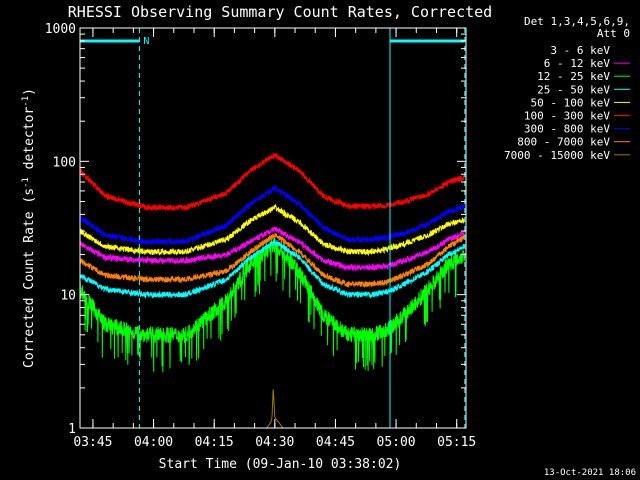 The image size is (640, 480). What do you see at coordinates (274, 442) in the screenshot?
I see `x-tick-label: 04:30` at bounding box center [274, 442].